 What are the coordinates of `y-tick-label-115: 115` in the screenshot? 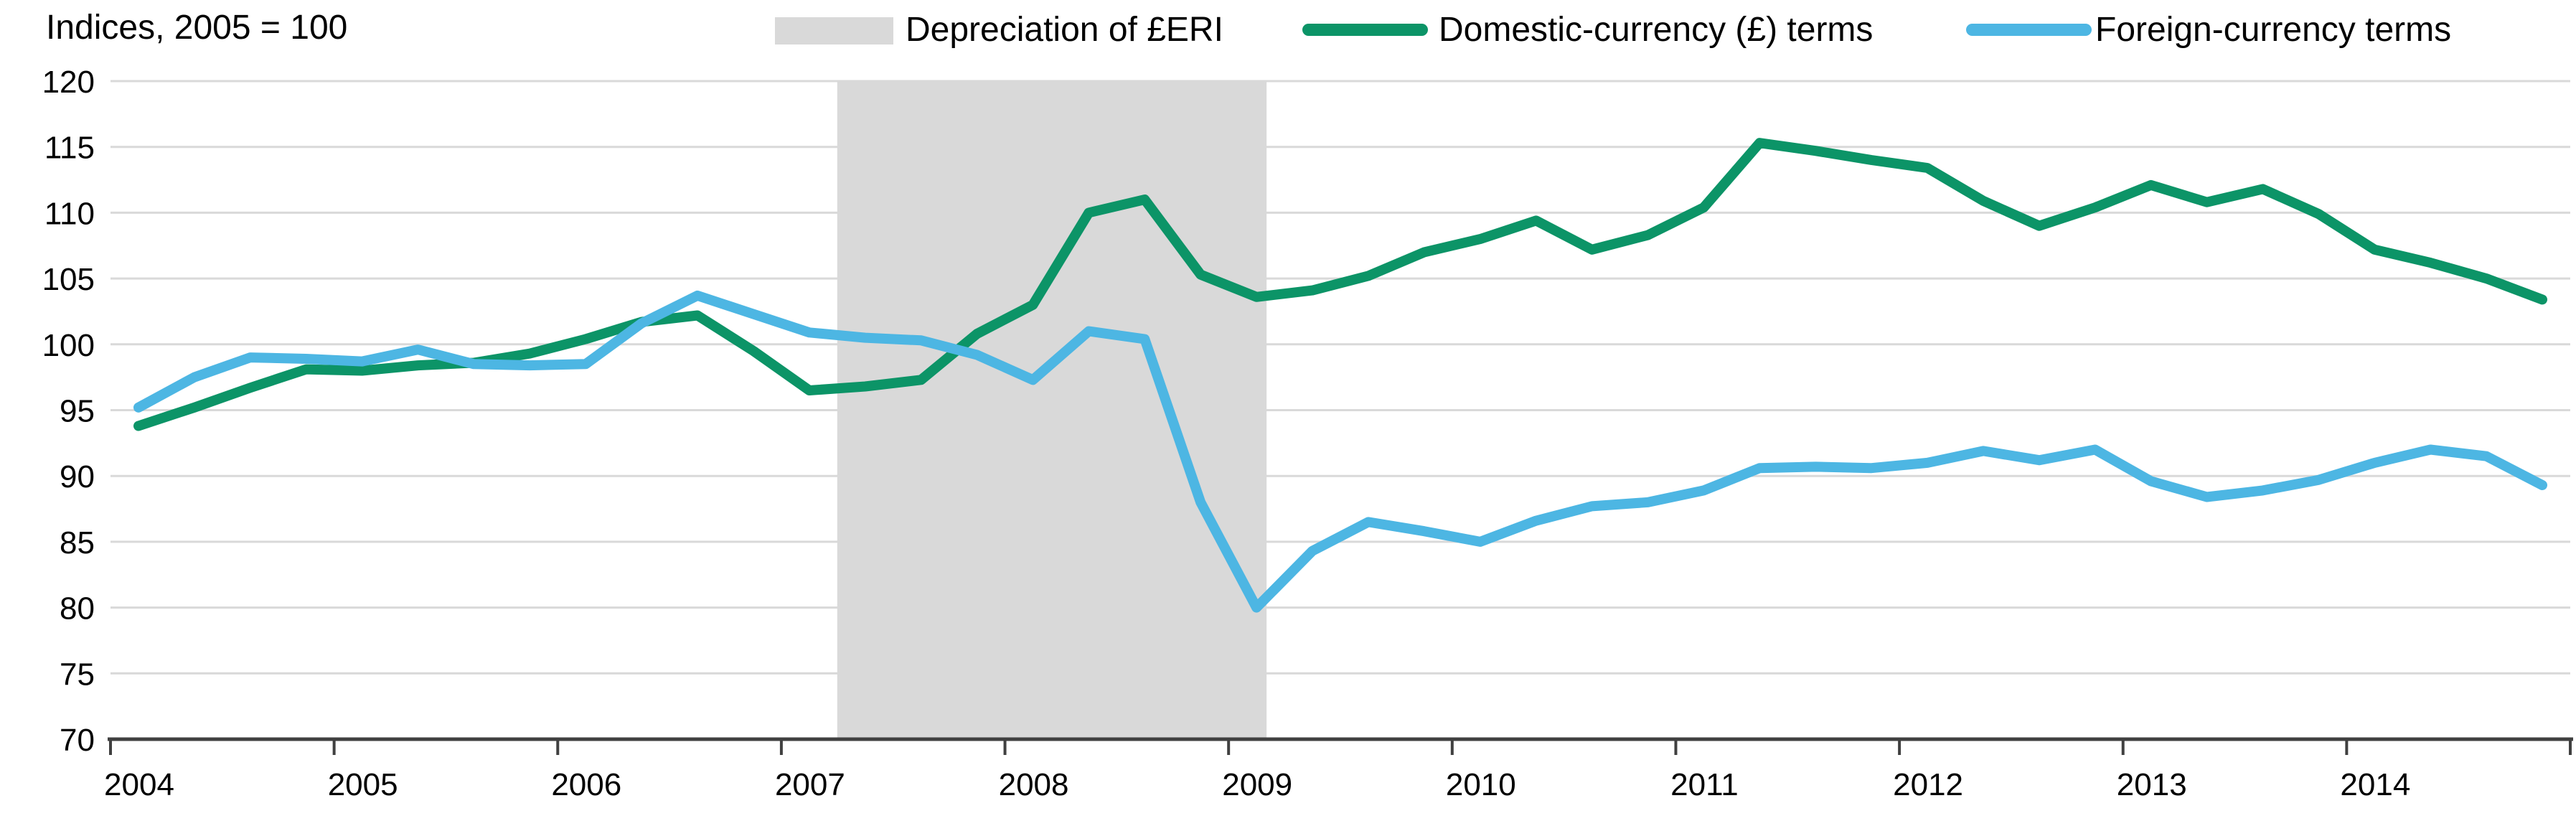 It's located at (69, 149).